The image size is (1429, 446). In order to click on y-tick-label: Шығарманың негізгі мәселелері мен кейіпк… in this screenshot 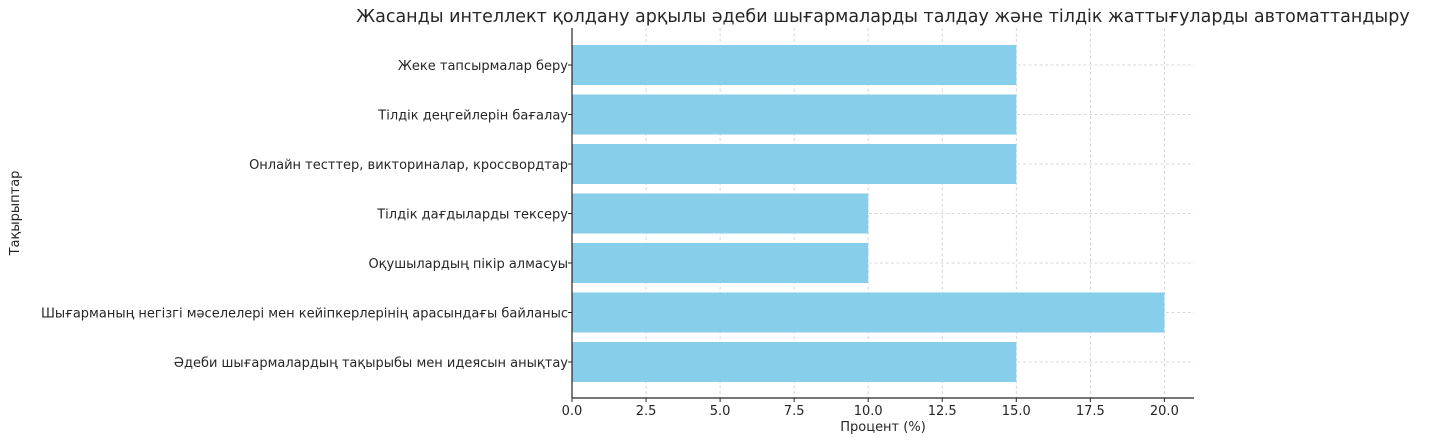, I will do `click(304, 314)`.